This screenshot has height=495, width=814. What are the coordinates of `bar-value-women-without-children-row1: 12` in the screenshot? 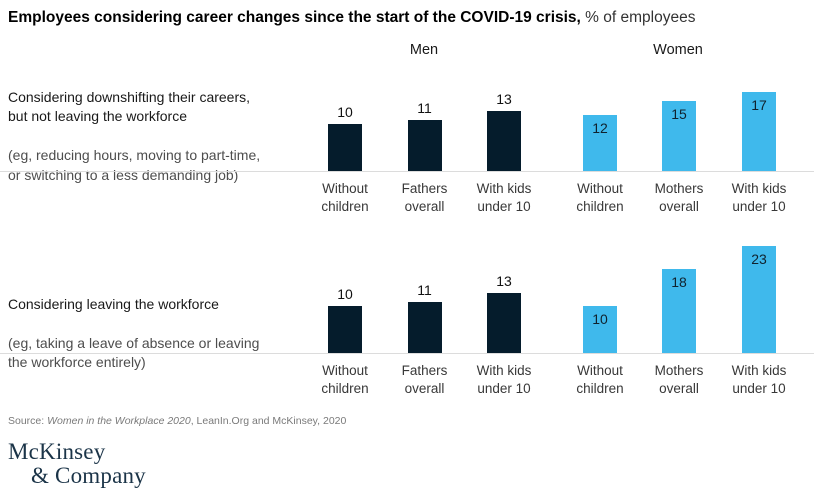 It's located at (600, 128).